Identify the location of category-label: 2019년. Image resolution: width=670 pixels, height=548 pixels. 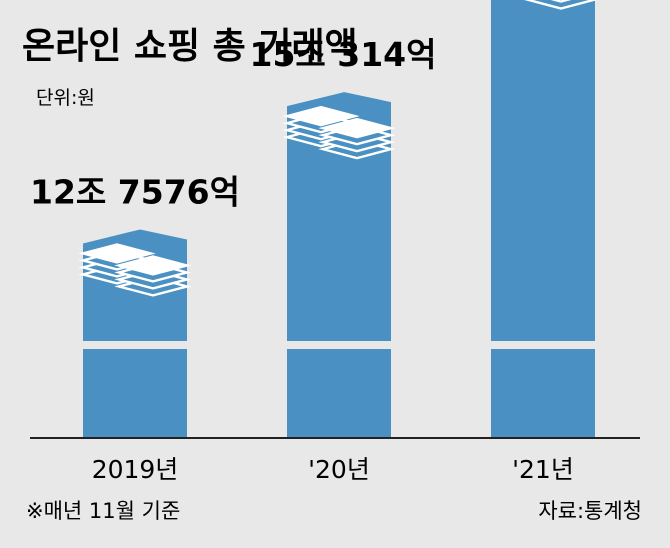
(135, 469).